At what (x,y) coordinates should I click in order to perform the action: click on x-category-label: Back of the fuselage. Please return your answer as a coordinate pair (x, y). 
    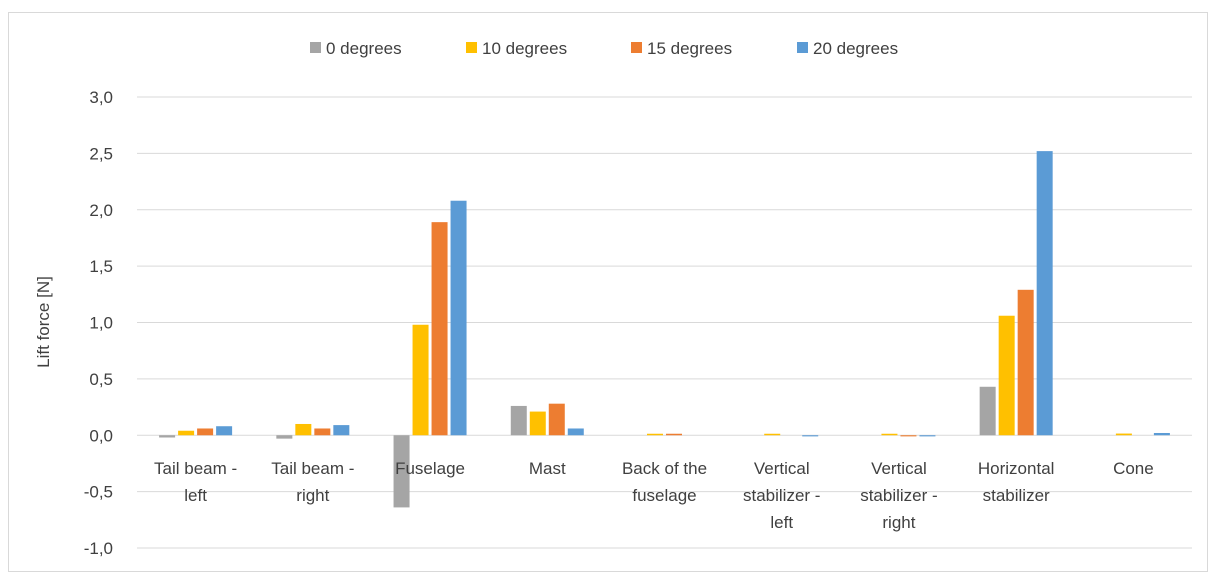
    Looking at the image, I should click on (664, 482).